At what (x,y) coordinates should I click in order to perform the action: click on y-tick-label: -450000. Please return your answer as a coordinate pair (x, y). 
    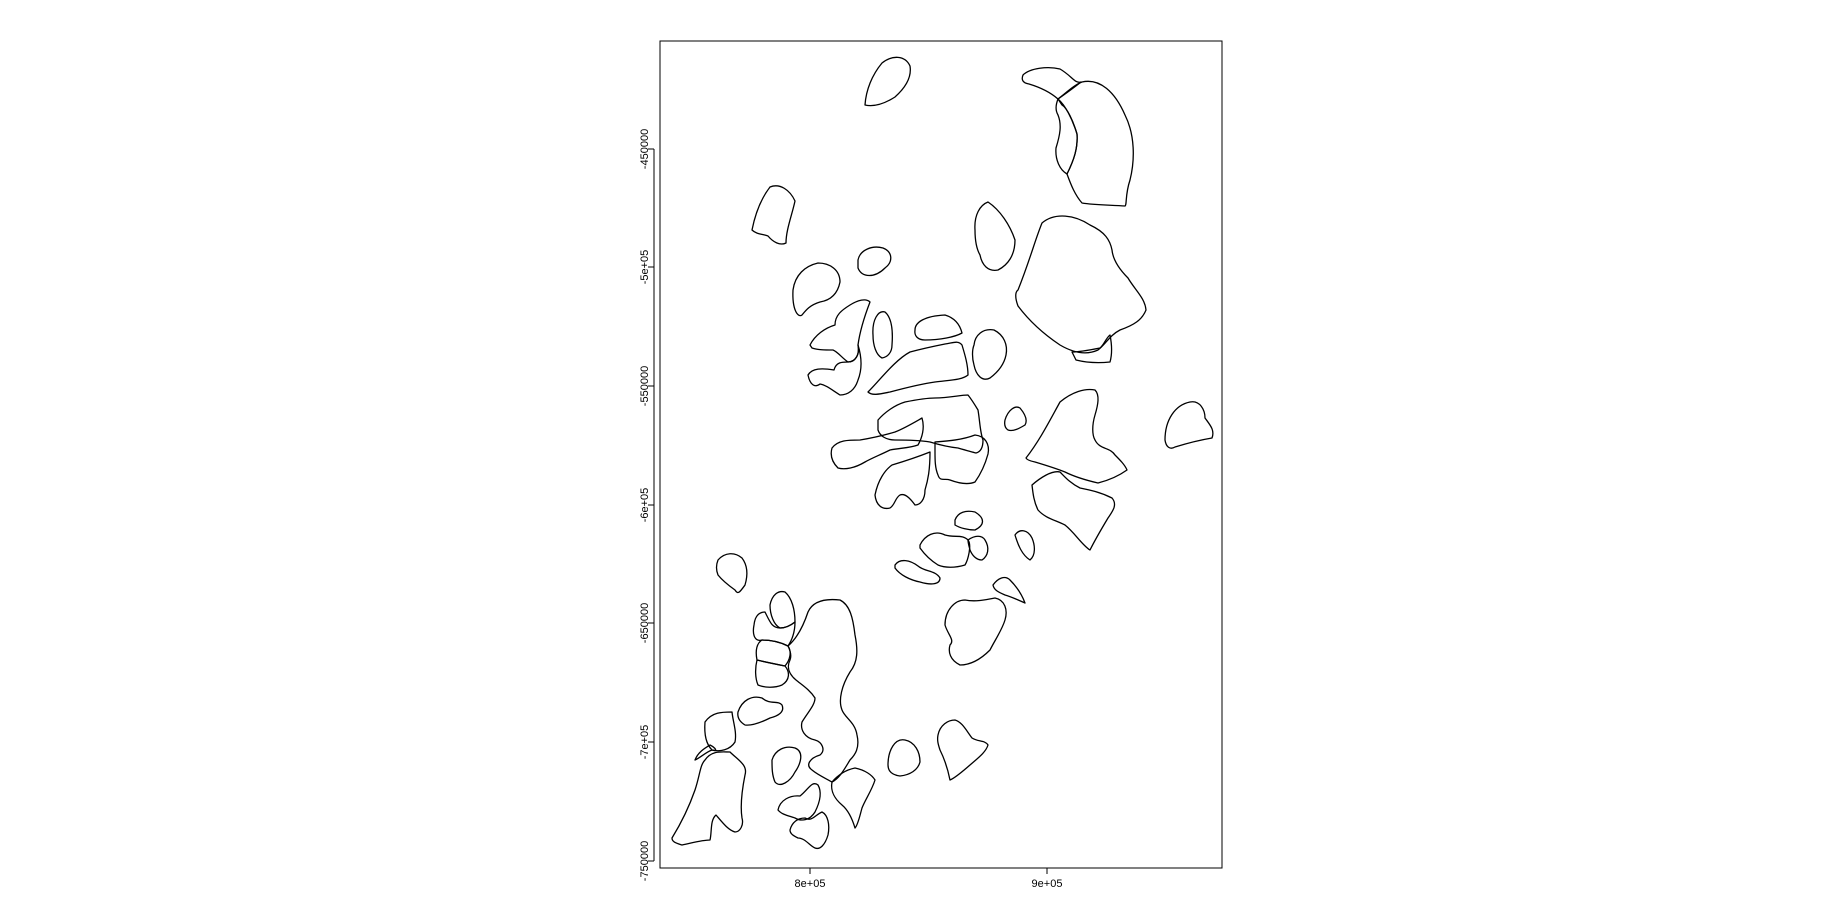
    Looking at the image, I should click on (645, 149).